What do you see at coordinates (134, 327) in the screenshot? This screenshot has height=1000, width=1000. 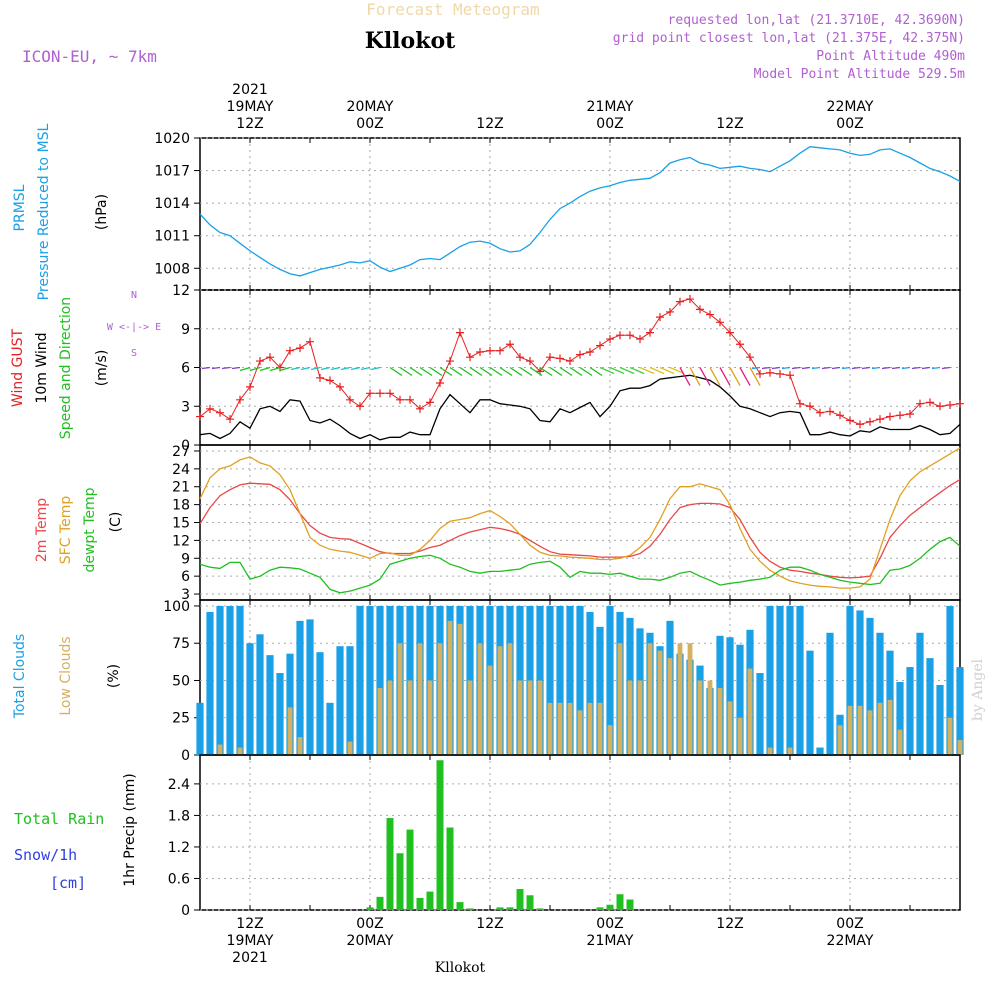 I see `compass-we: W <-|-> E` at bounding box center [134, 327].